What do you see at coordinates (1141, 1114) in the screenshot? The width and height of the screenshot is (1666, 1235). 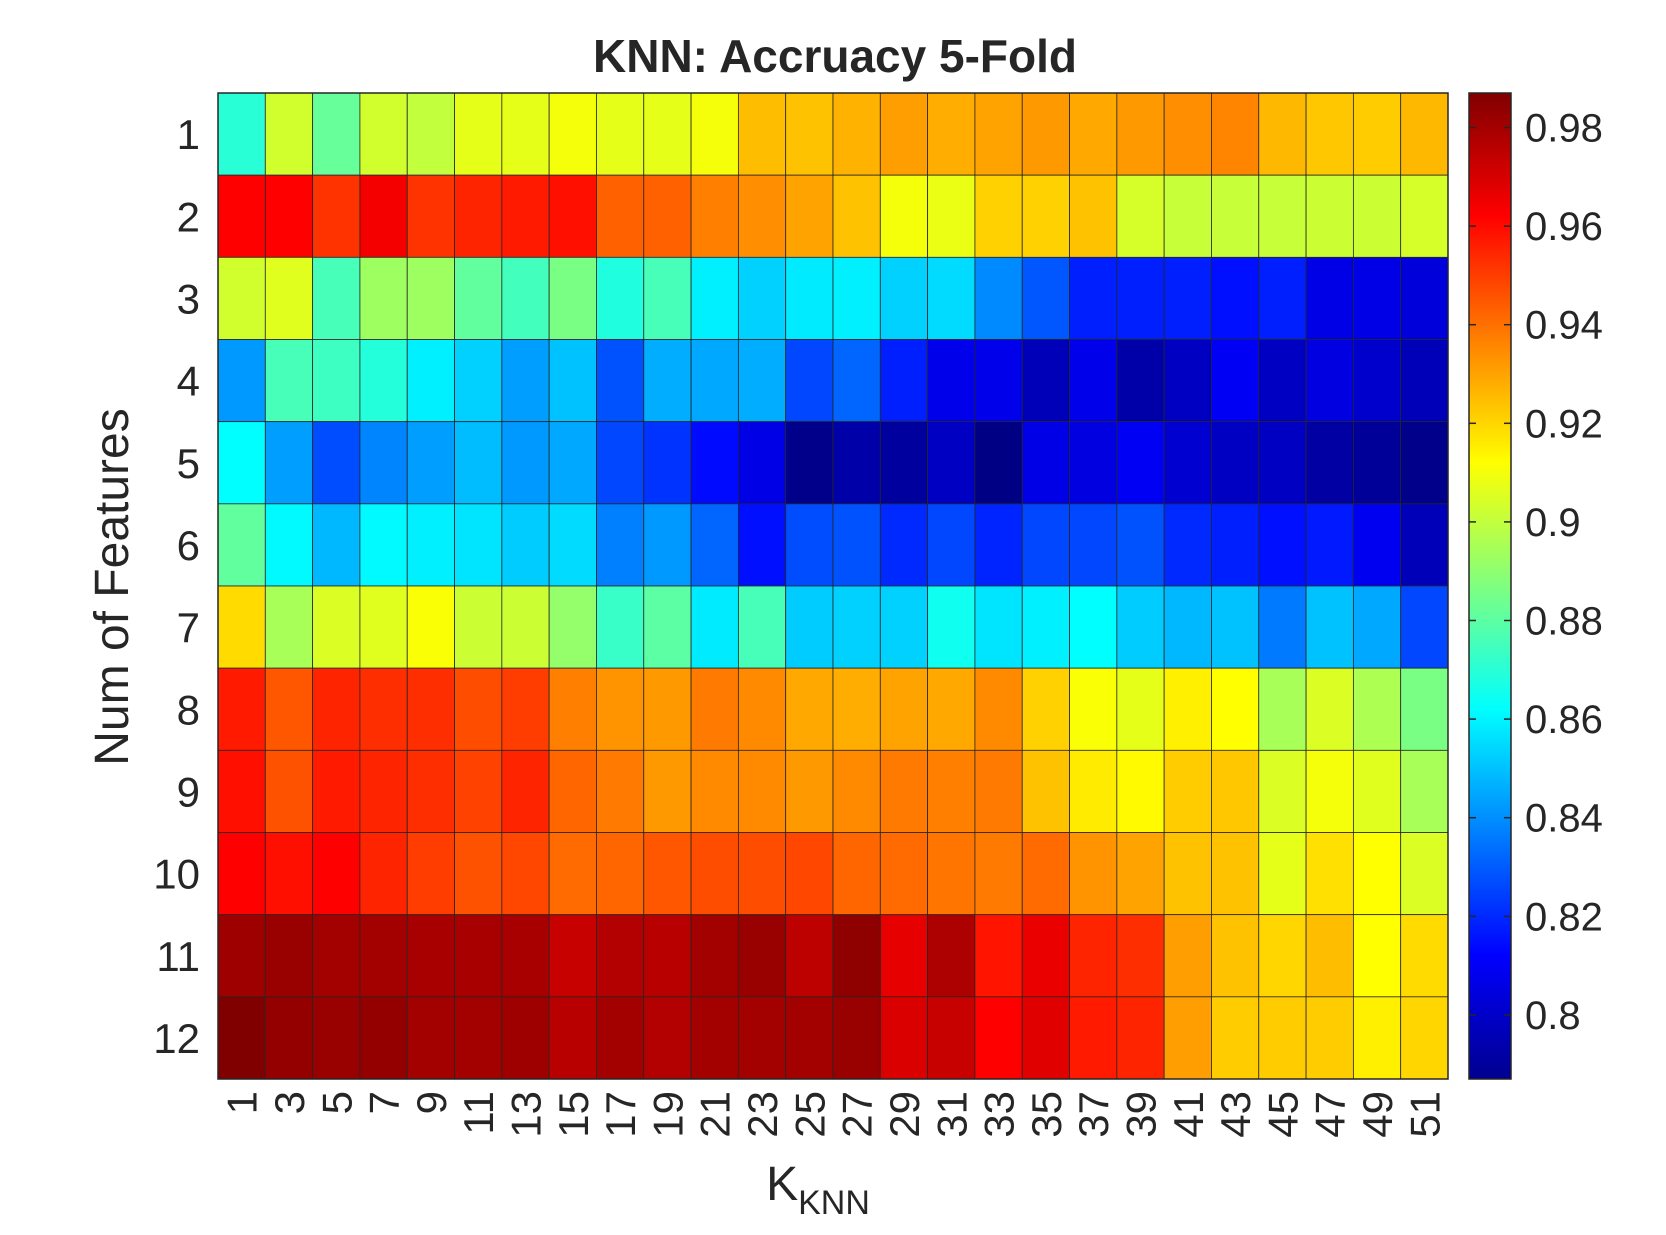 I see `x-tick-label: 39` at bounding box center [1141, 1114].